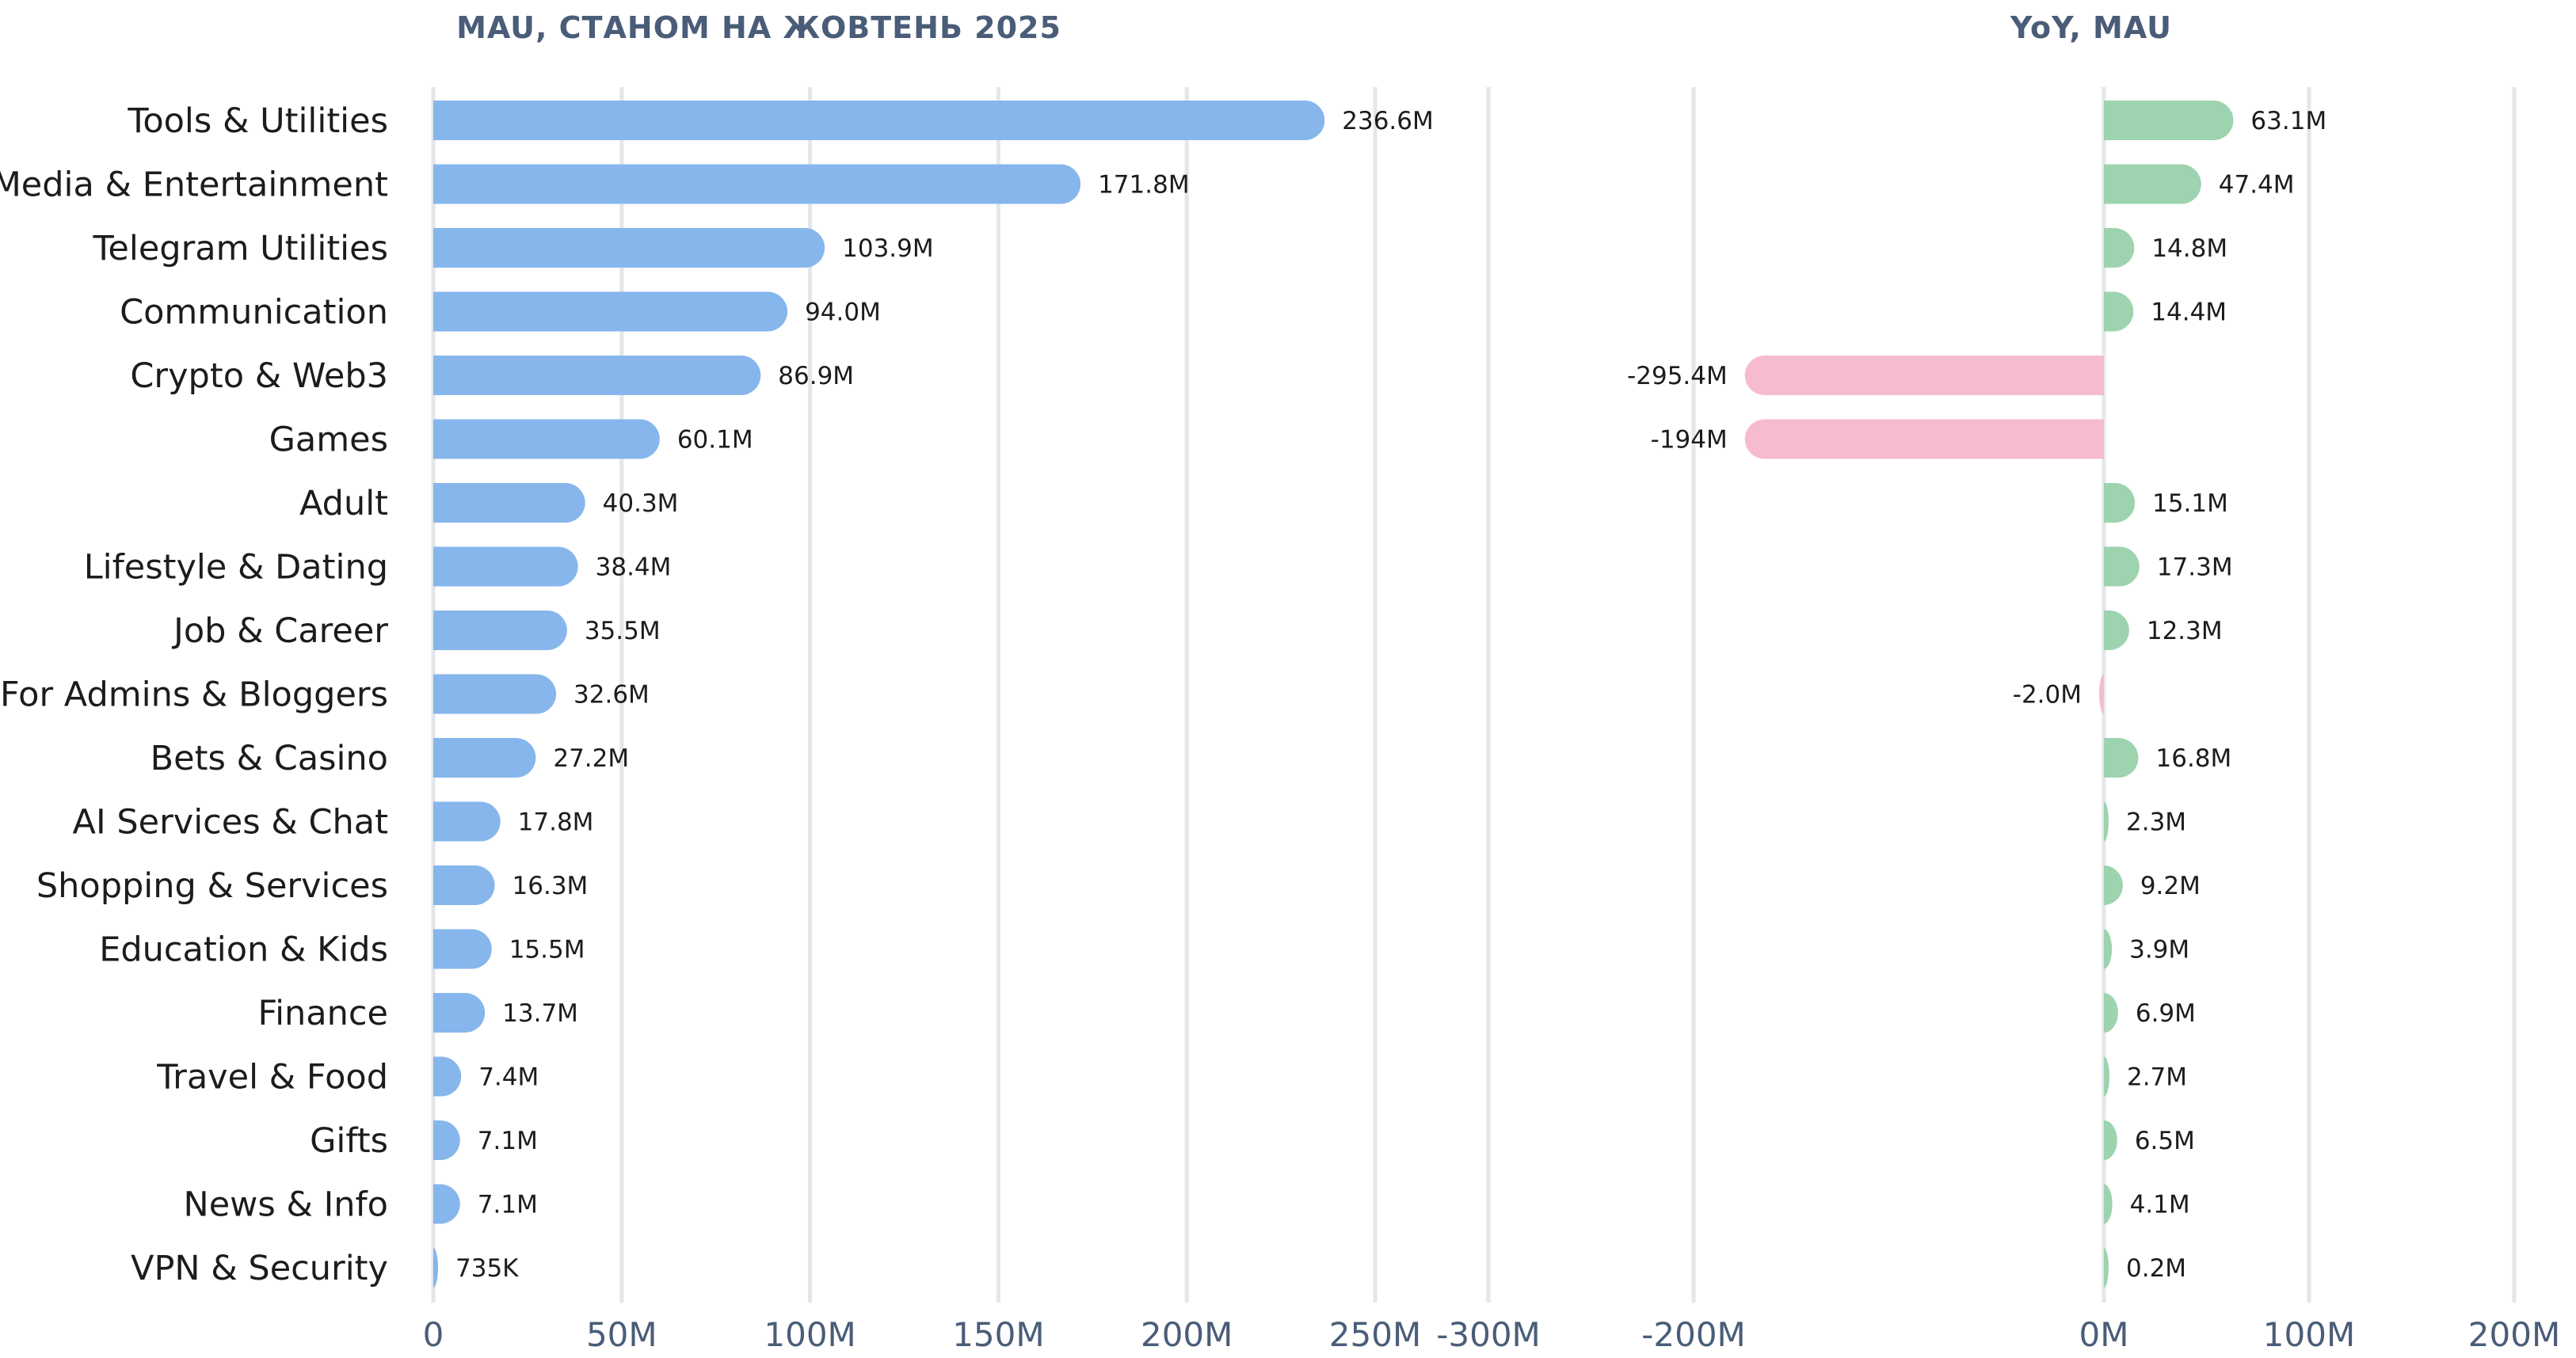 The width and height of the screenshot is (2576, 1358). What do you see at coordinates (2157, 1077) in the screenshot?
I see `right-value-label-travel-and-food: 2.7M` at bounding box center [2157, 1077].